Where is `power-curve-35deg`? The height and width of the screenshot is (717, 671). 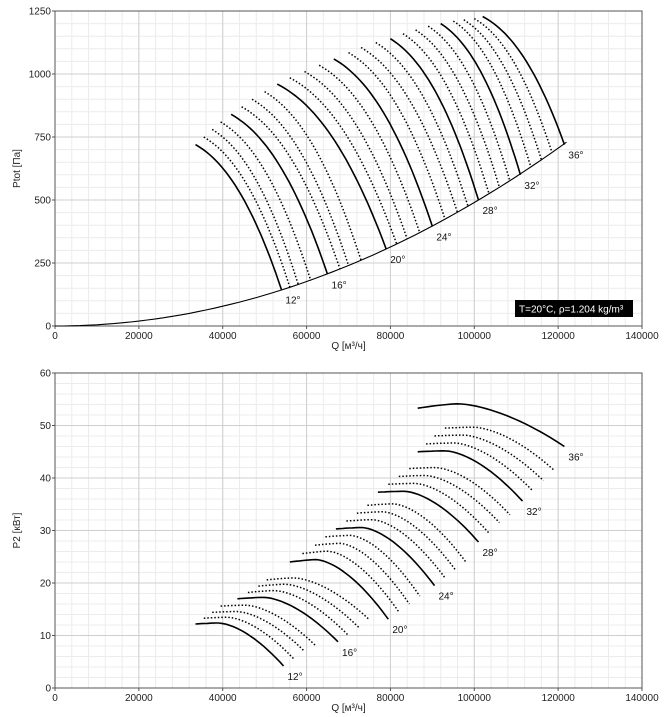 power-curve-35deg is located at coordinates (499, 448).